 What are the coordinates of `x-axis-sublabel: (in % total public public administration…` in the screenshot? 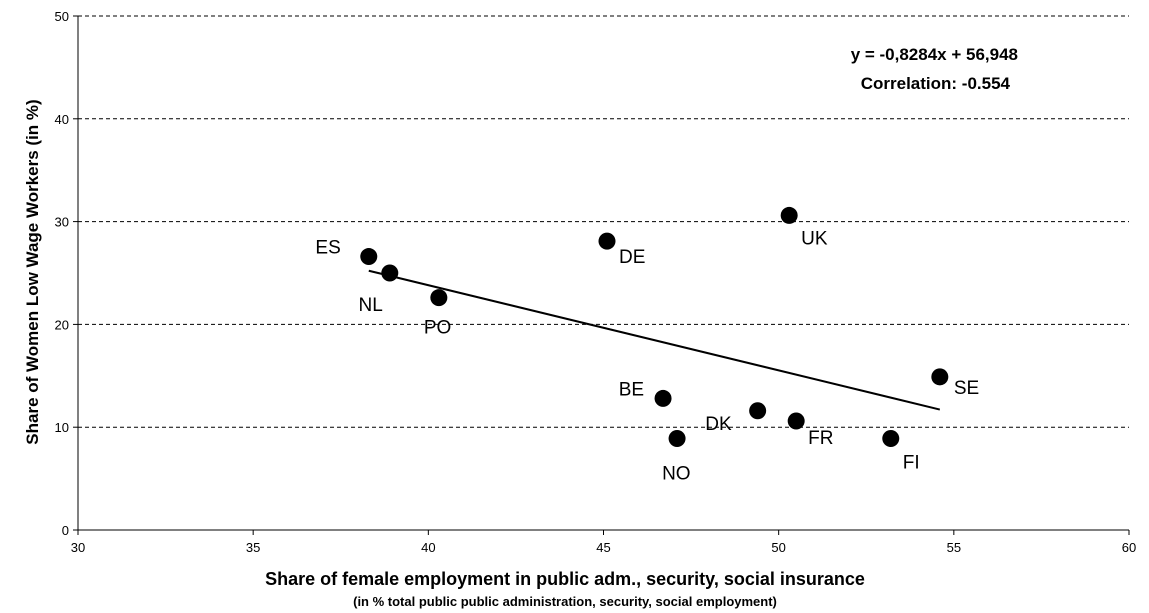 It's located at (565, 601).